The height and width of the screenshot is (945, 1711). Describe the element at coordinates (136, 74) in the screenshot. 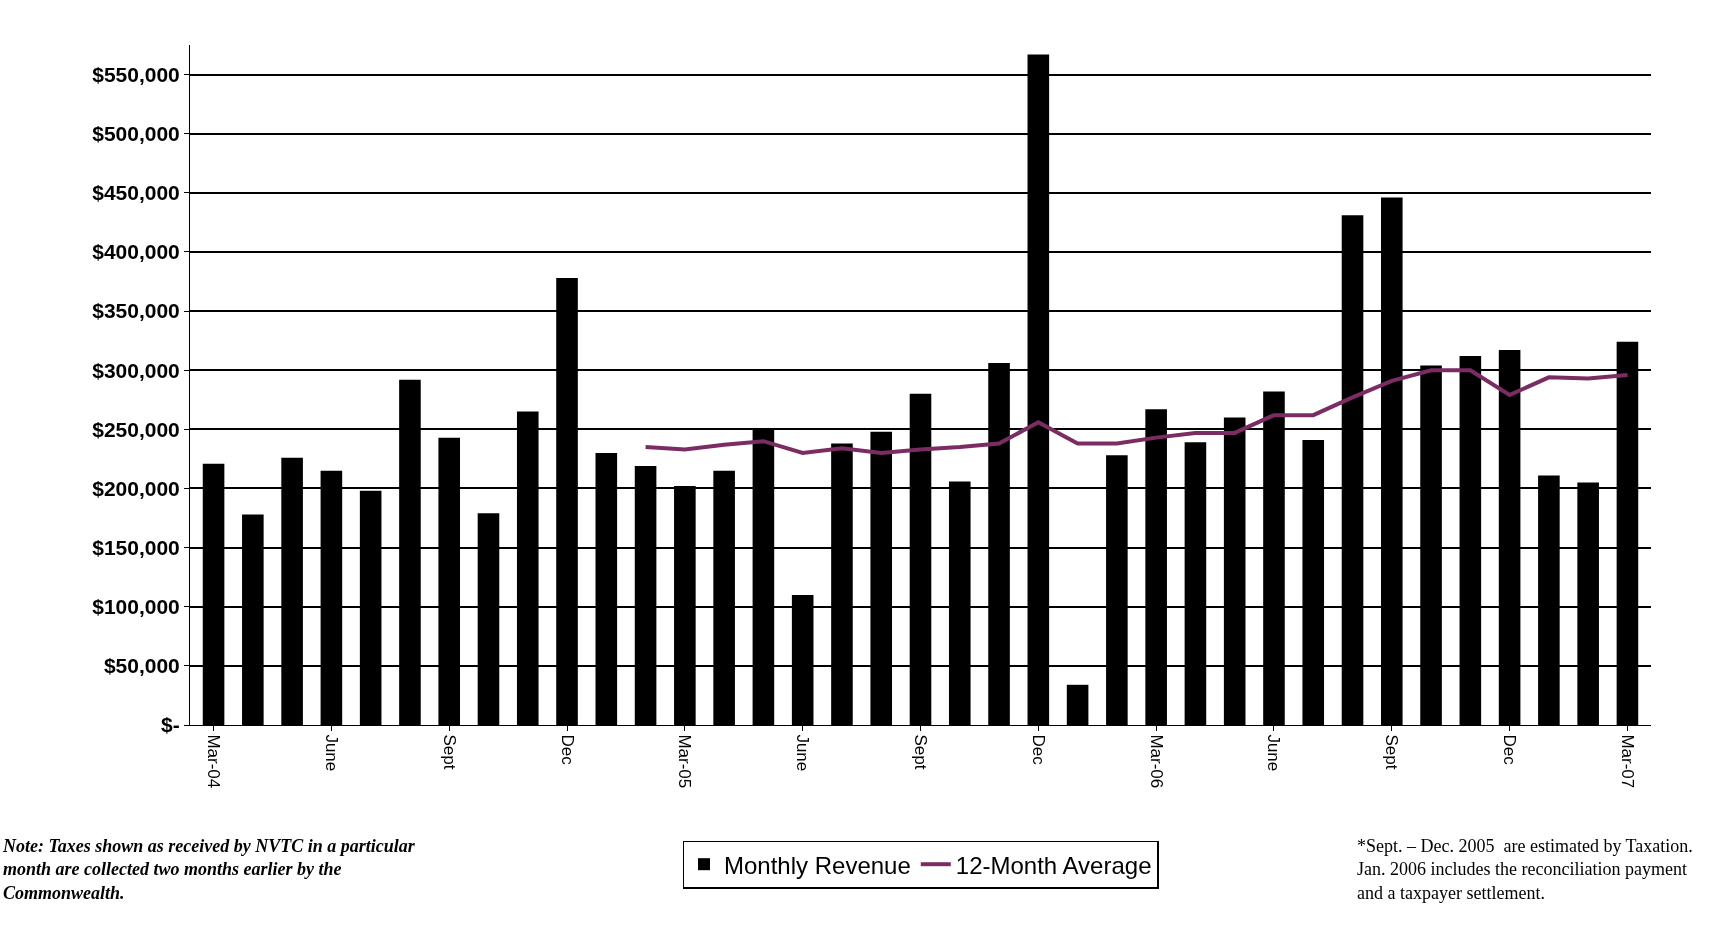

I see `y-tick-label: $550,000` at that location.